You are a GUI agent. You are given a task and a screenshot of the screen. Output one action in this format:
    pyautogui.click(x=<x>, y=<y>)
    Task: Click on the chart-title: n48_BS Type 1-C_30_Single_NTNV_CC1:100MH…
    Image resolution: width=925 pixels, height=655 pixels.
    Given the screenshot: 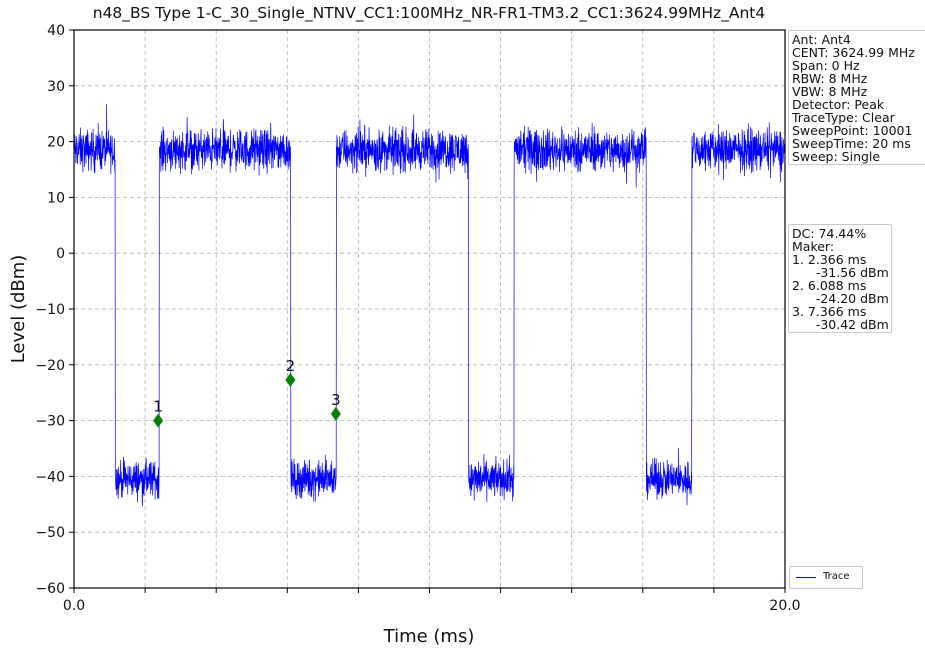 What is the action you would take?
    pyautogui.click(x=429, y=13)
    